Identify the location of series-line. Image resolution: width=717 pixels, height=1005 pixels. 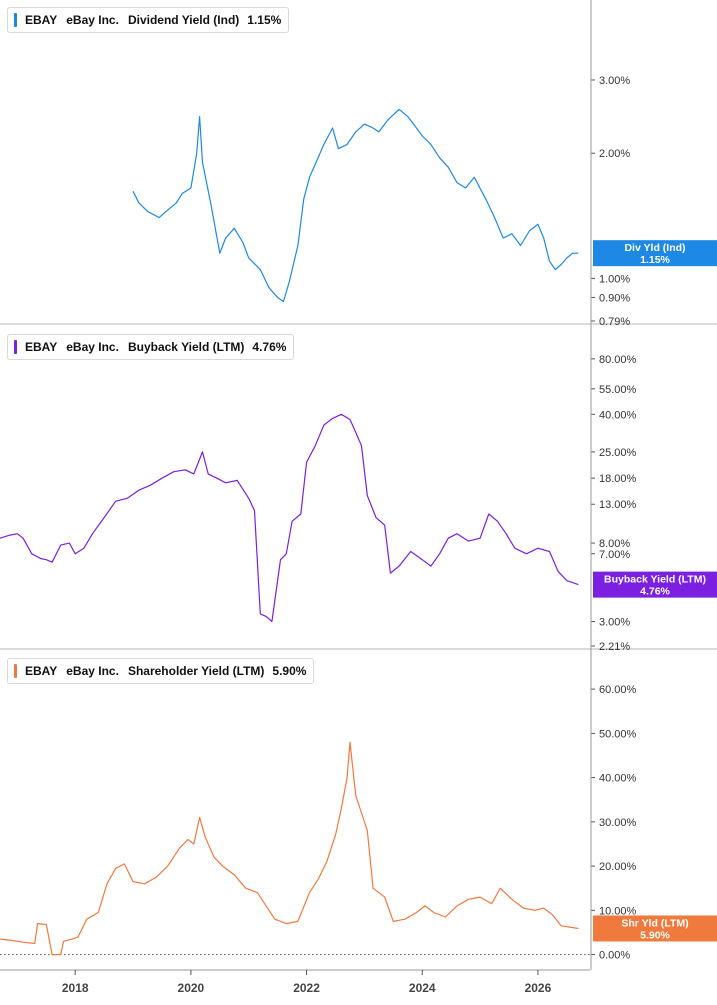
(355, 205).